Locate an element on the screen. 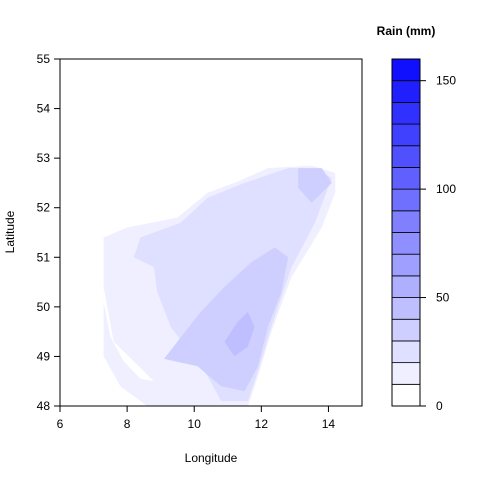 The image size is (480, 480). legend-frame is located at coordinates (406, 232).